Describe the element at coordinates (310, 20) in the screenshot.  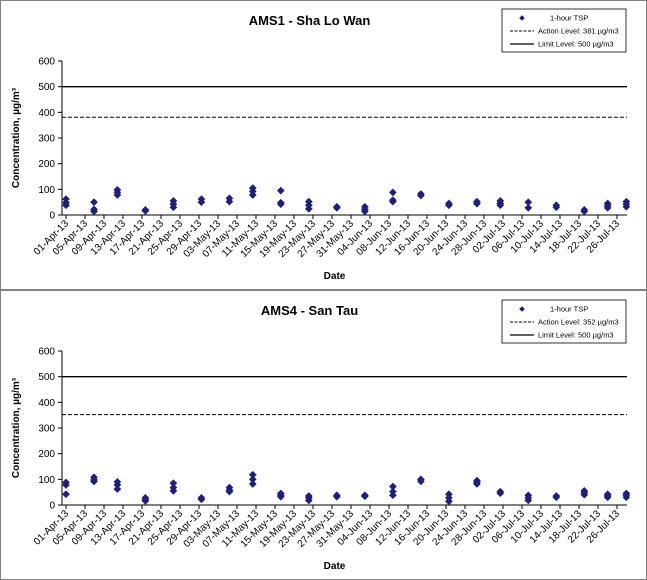
I see `chart-title: AMS1 - Sha Lo Wan` at that location.